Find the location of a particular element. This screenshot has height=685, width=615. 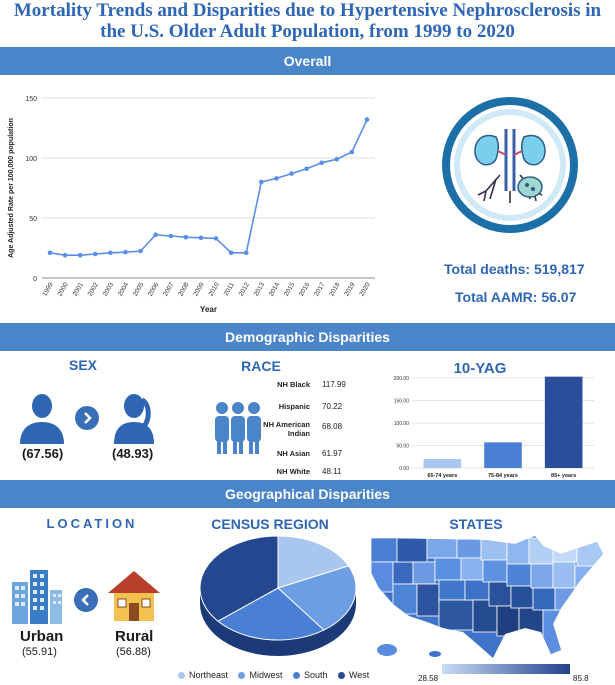

race-label: NH White is located at coordinates (293, 471).